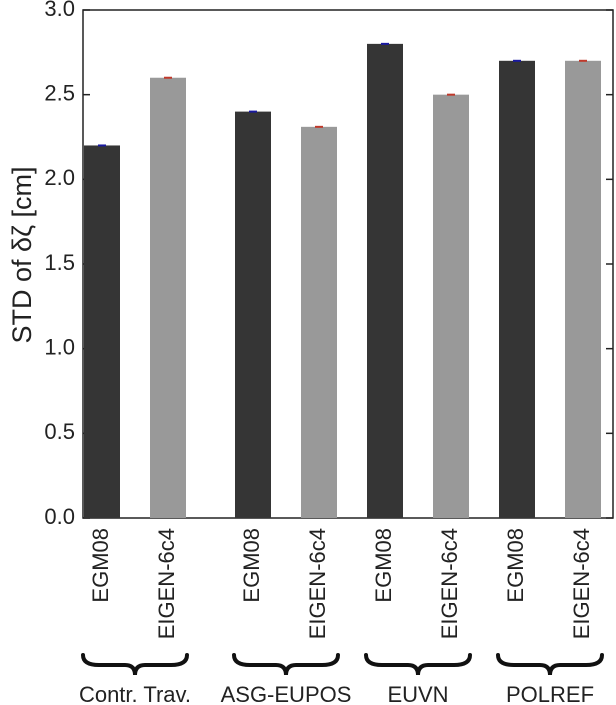 The image size is (616, 705). Describe the element at coordinates (59, 262) in the screenshot. I see `y-tick-label: 1.5` at that location.